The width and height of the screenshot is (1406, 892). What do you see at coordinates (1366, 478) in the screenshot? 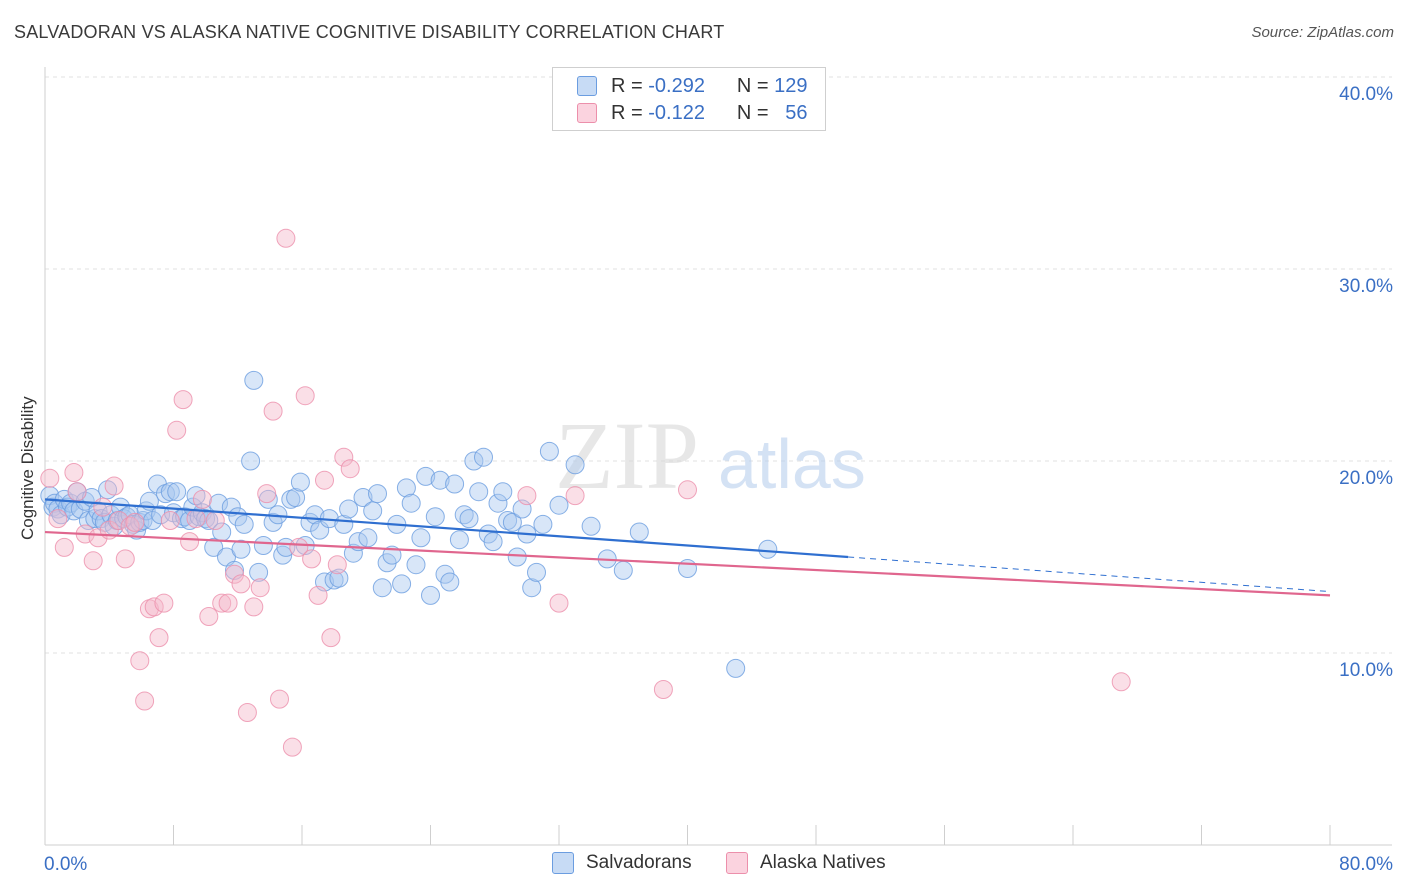
I see `y-tick-label: 20.0%` at bounding box center [1366, 478].